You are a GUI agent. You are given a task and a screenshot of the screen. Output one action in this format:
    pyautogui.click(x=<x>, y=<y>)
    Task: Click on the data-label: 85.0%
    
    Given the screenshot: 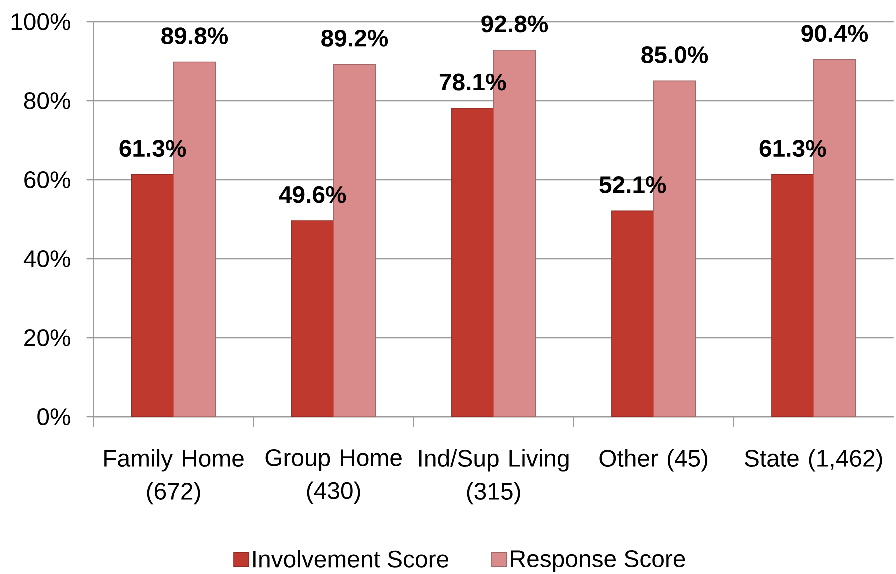 What is the action you would take?
    pyautogui.click(x=675, y=55)
    